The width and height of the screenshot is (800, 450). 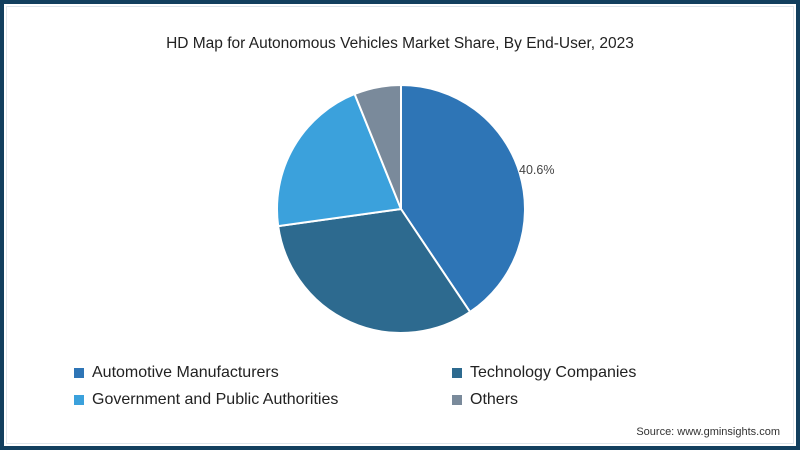 I want to click on legend-label: Technology Companies, so click(x=553, y=372).